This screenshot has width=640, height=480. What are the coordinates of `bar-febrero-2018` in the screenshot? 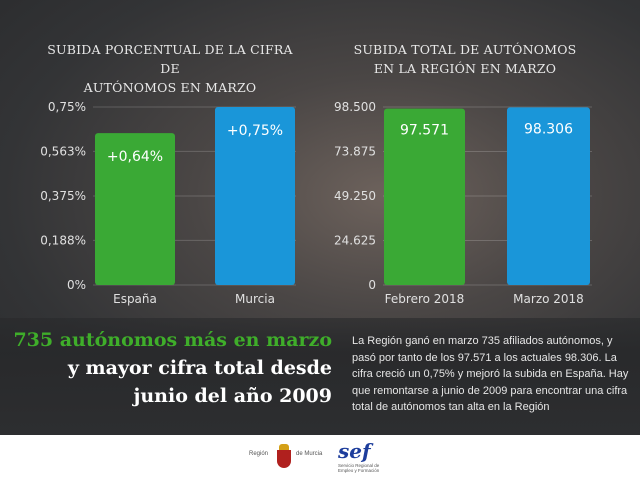 It's located at (424, 196).